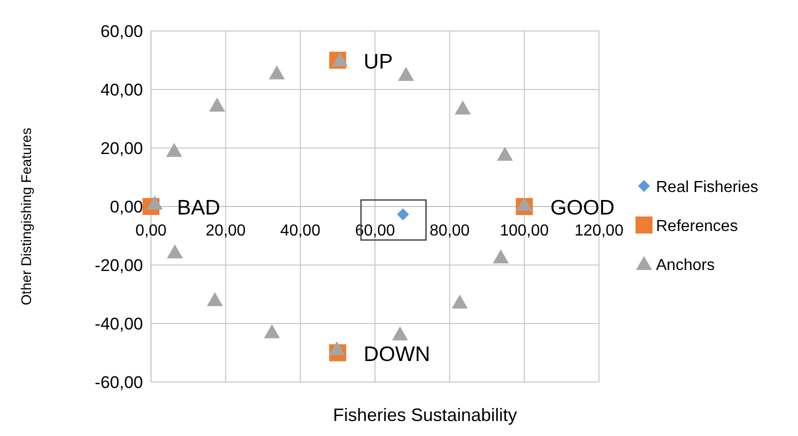  I want to click on y-tick-label: 0,00, so click(126, 207).